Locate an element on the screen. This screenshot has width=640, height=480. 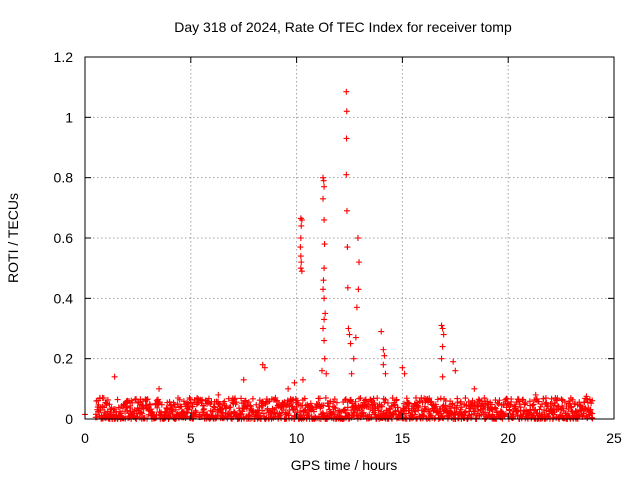
x-tick-label: 5 is located at coordinates (191, 438).